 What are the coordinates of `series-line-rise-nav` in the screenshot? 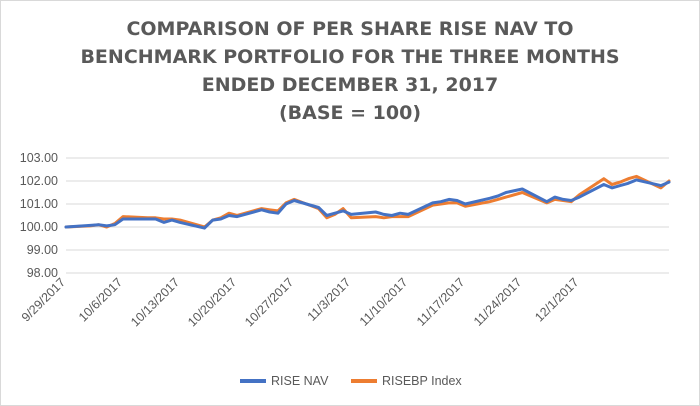 It's located at (367, 204).